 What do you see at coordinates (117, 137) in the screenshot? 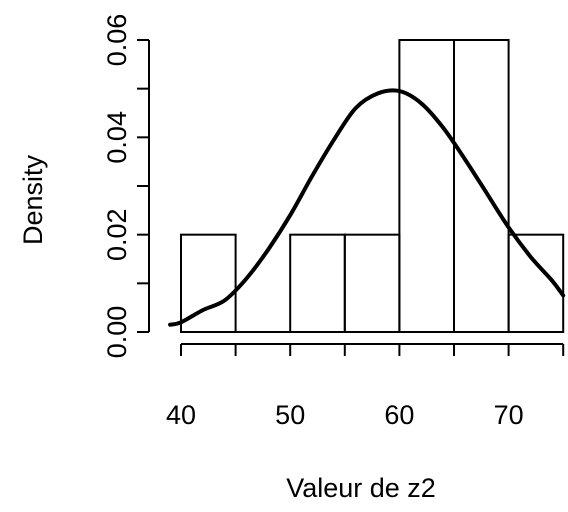
I see `y-tick-label: 0.04` at bounding box center [117, 137].